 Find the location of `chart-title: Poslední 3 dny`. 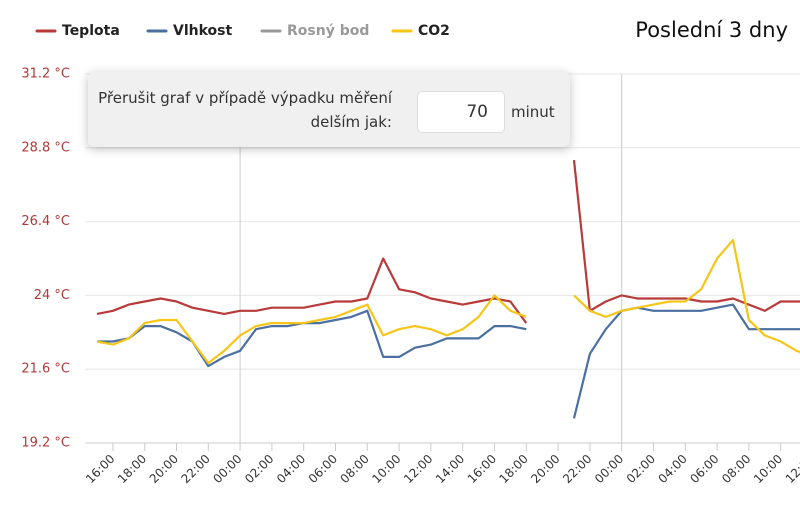

chart-title: Poslední 3 dny is located at coordinates (711, 30).